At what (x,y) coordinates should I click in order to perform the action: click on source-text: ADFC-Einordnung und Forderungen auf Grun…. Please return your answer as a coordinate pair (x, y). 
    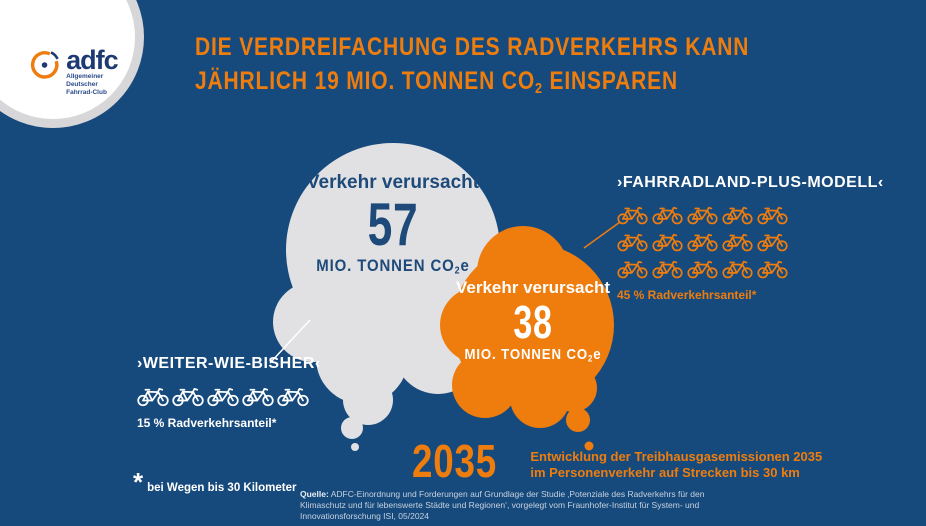
    Looking at the image, I should click on (502, 505).